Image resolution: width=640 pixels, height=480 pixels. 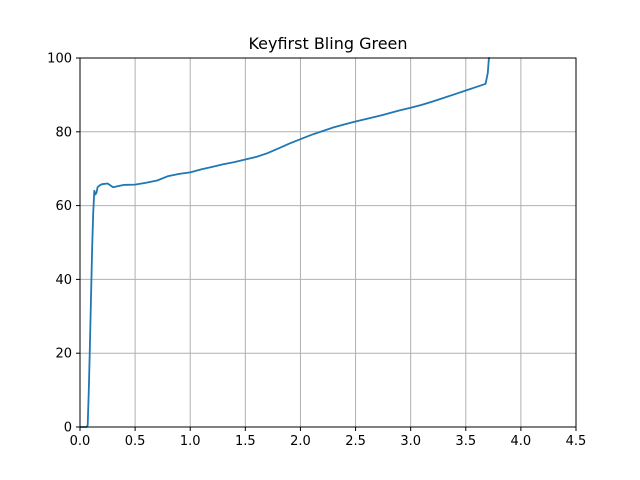 What do you see at coordinates (80, 441) in the screenshot?
I see `x-tick-label: 0.0` at bounding box center [80, 441].